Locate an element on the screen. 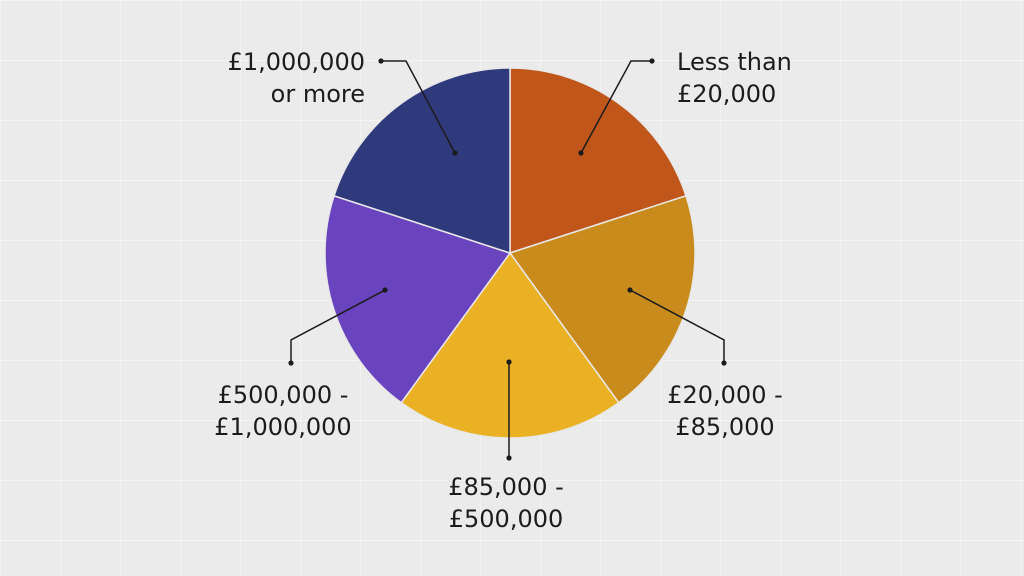 This screenshot has width=1024, height=576. slice-label: £1,000,000 or more is located at coordinates (296, 78).